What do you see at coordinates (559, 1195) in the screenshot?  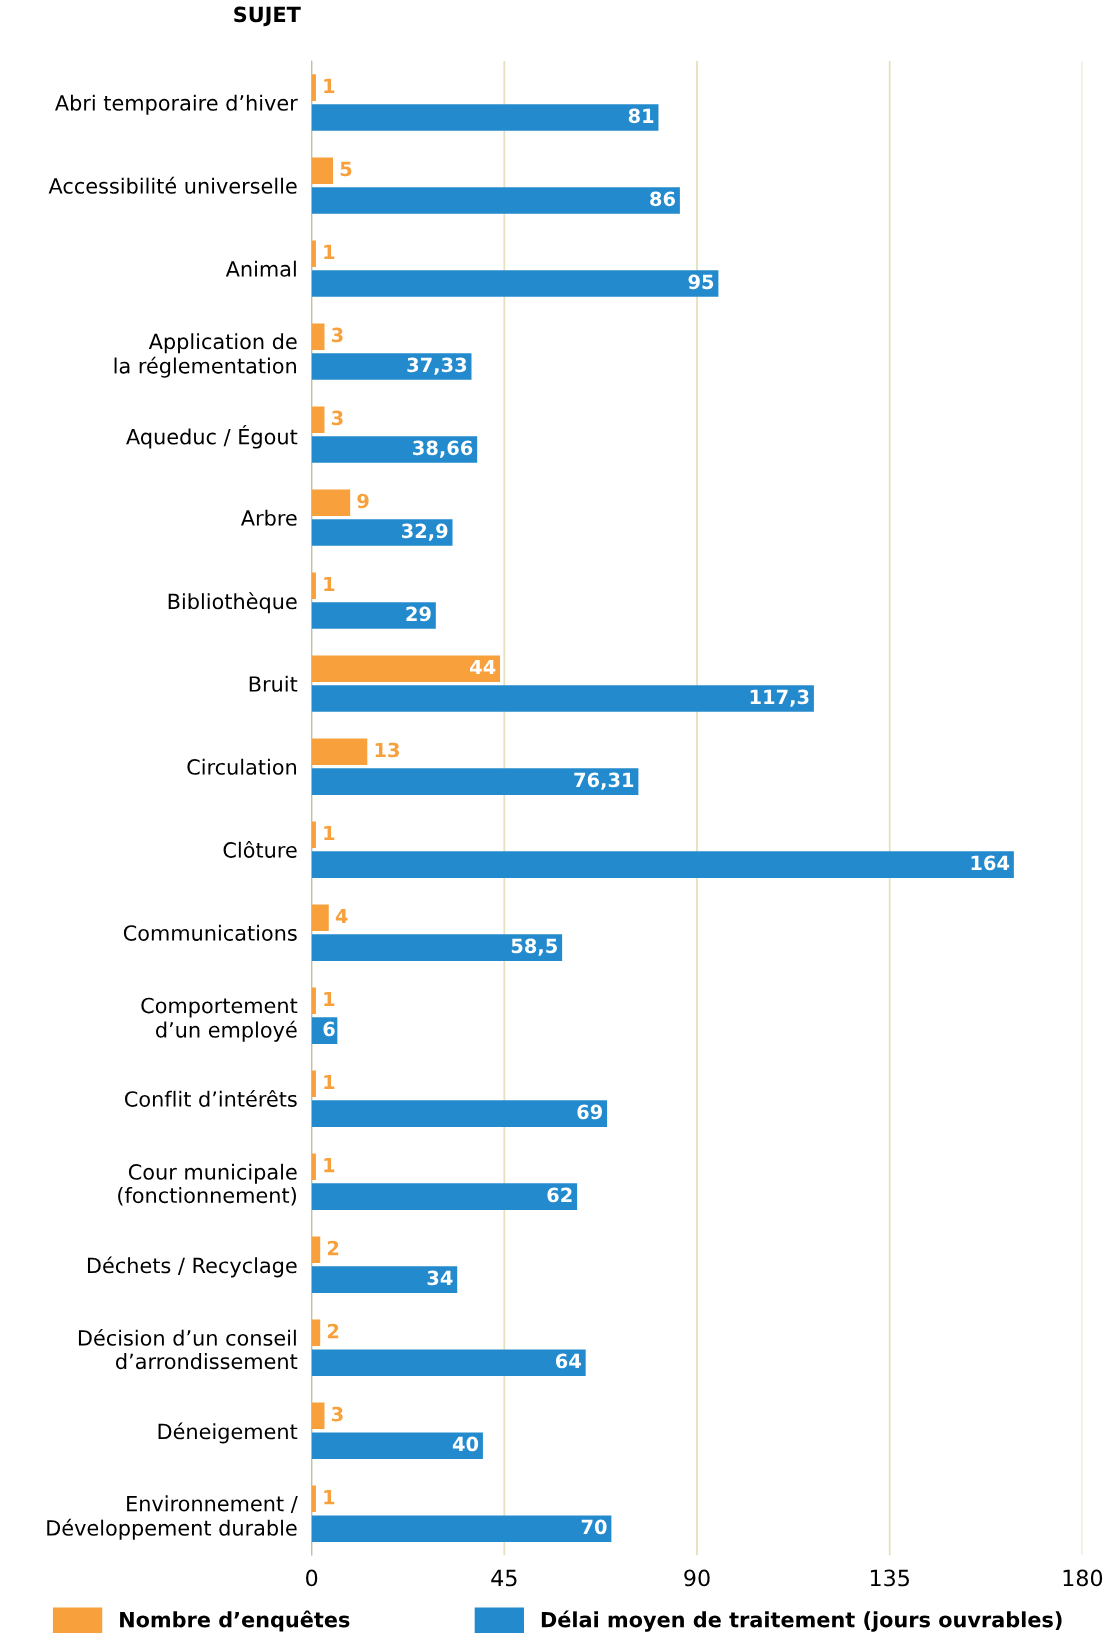 I see `data-label: 62` at bounding box center [559, 1195].